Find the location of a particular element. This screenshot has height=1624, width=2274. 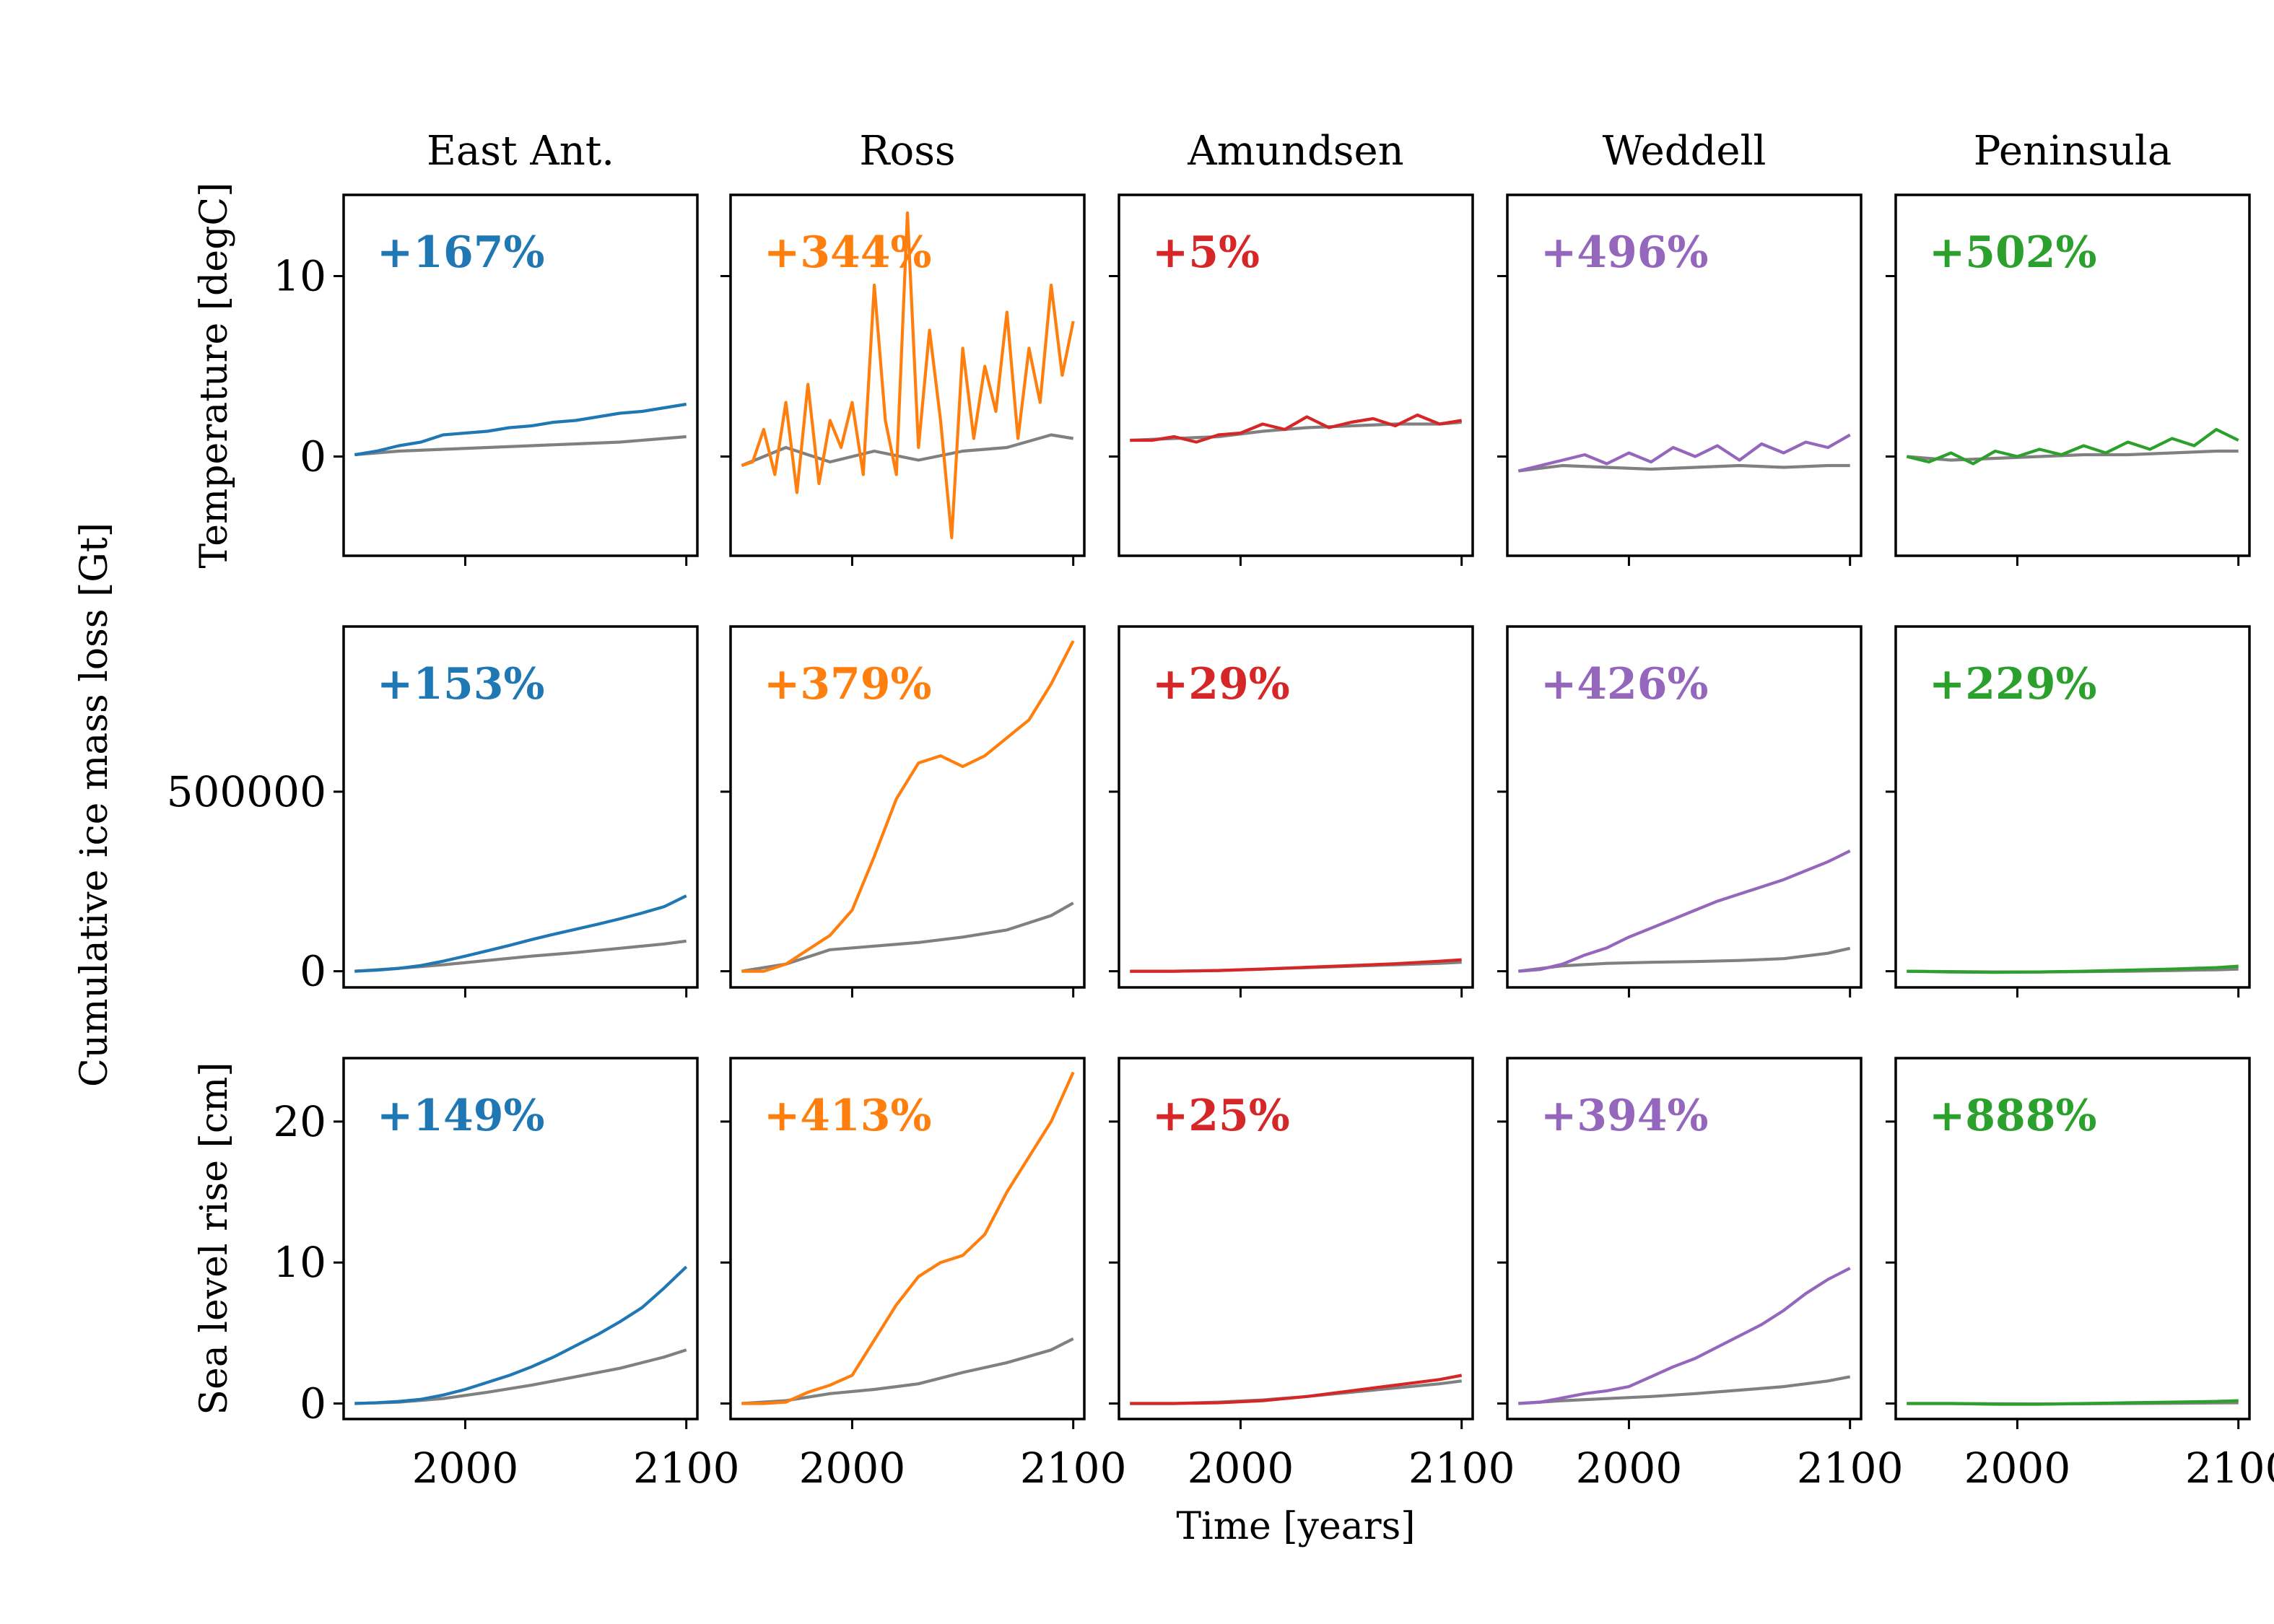

column-title-1: Ross is located at coordinates (907, 151).